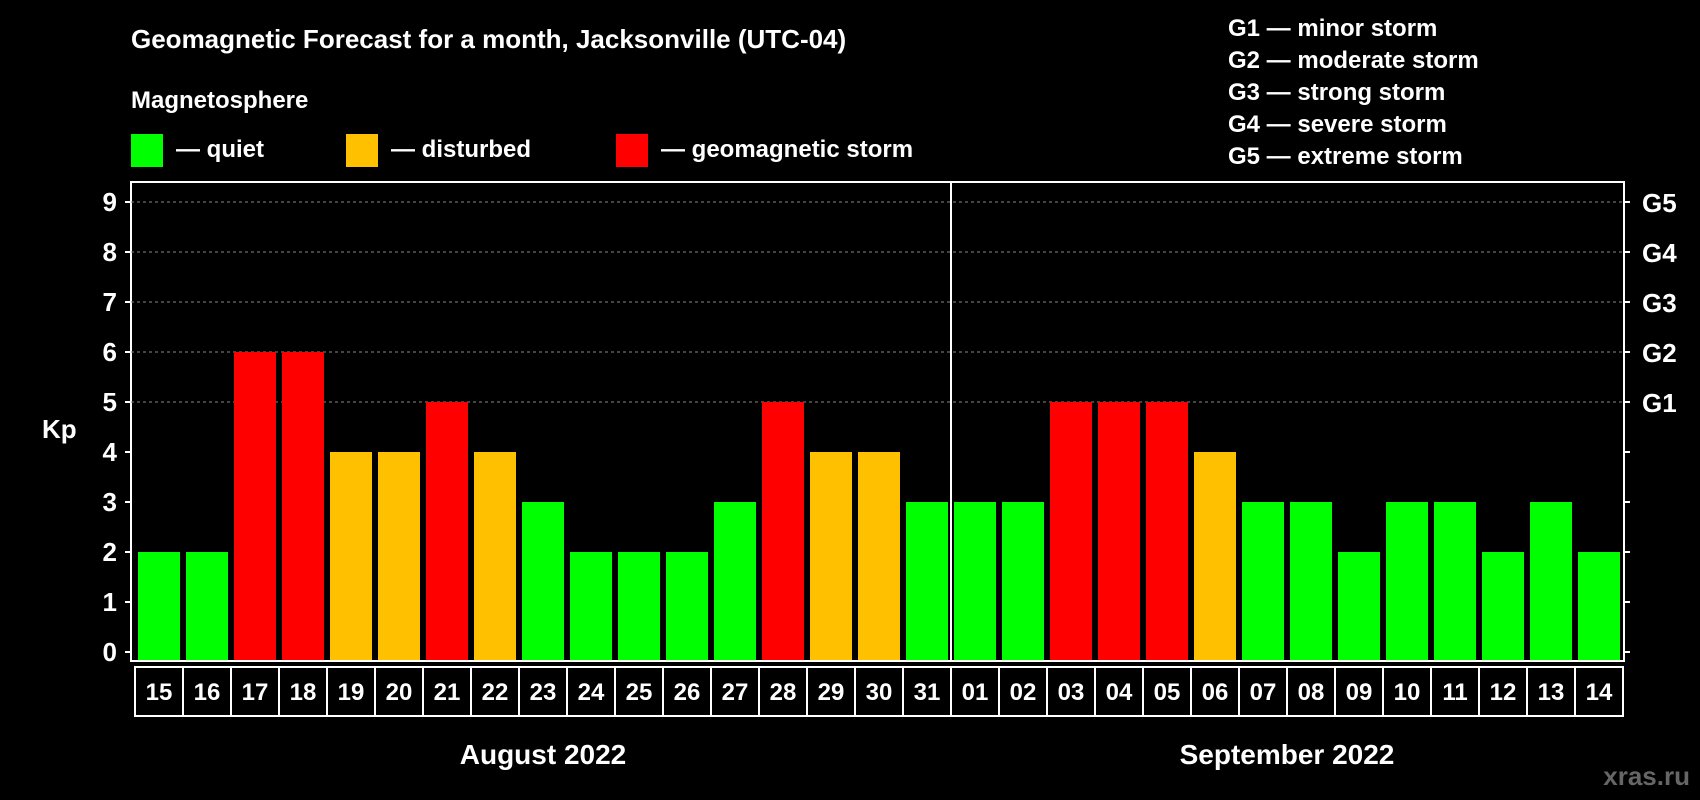 The height and width of the screenshot is (800, 1700). What do you see at coordinates (461, 149) in the screenshot?
I see `legend-label: — disturbed` at bounding box center [461, 149].